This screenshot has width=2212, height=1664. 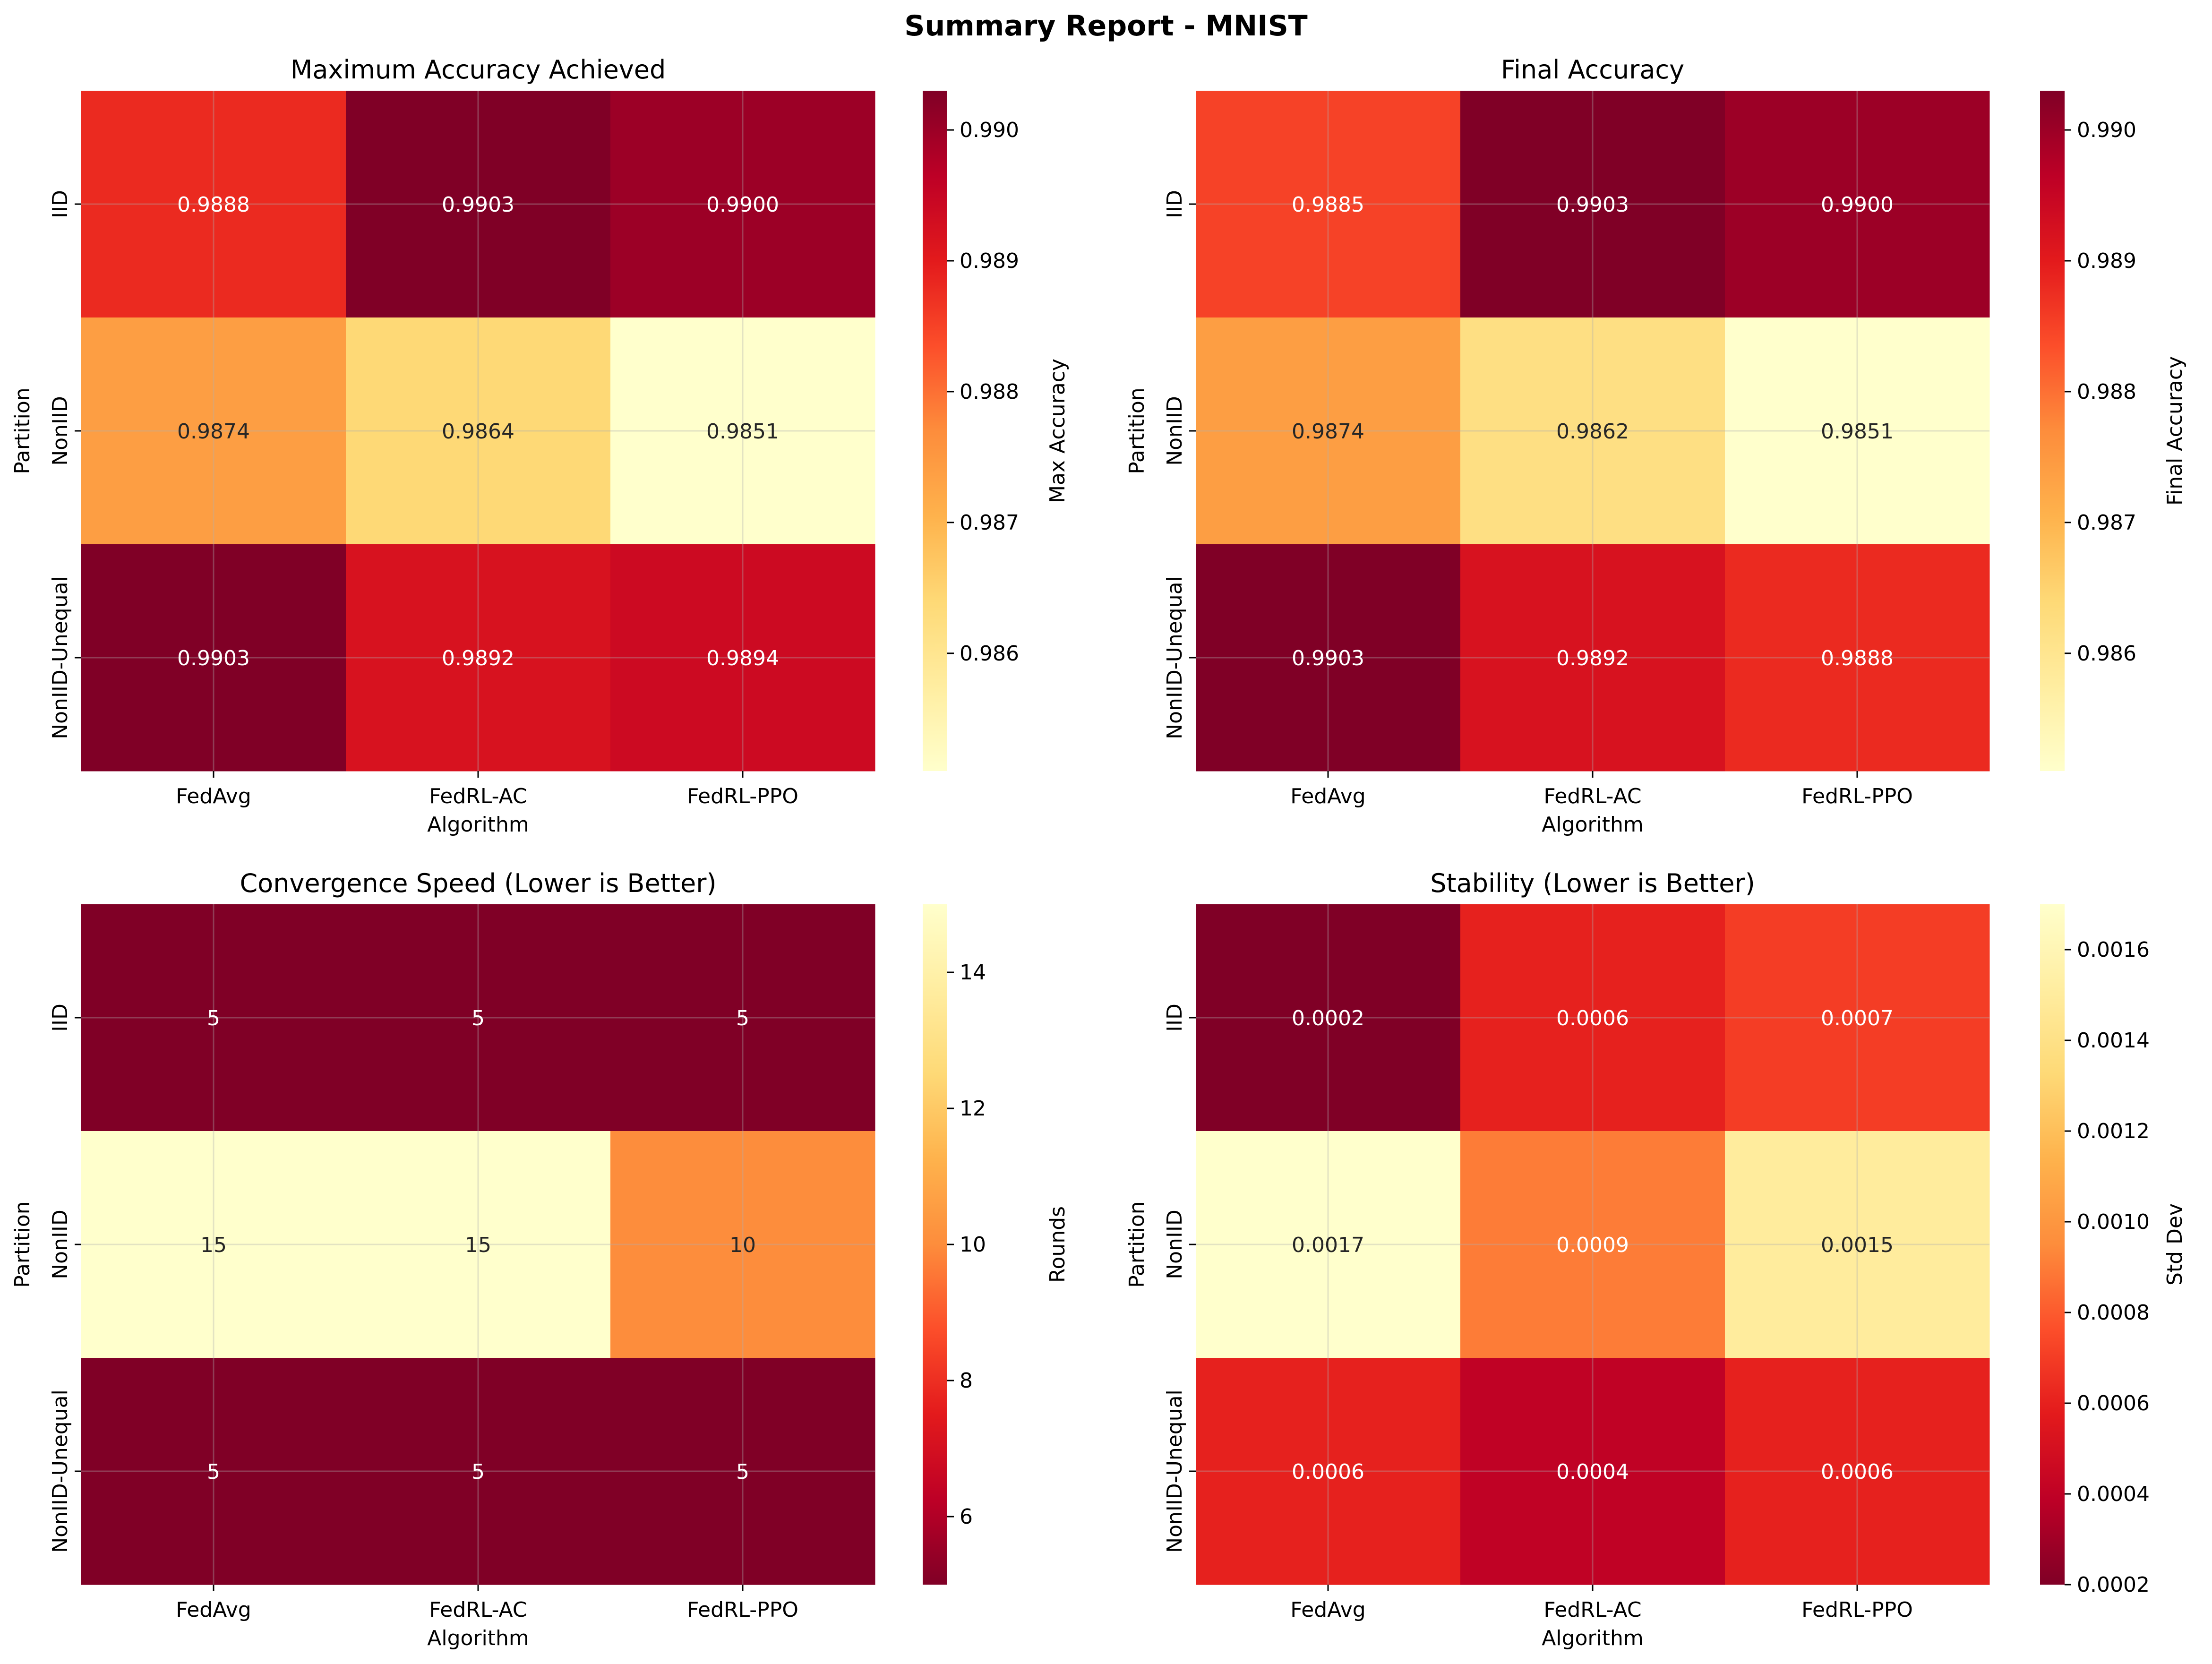 I want to click on cell-value-label: 0.0007, so click(x=1857, y=1018).